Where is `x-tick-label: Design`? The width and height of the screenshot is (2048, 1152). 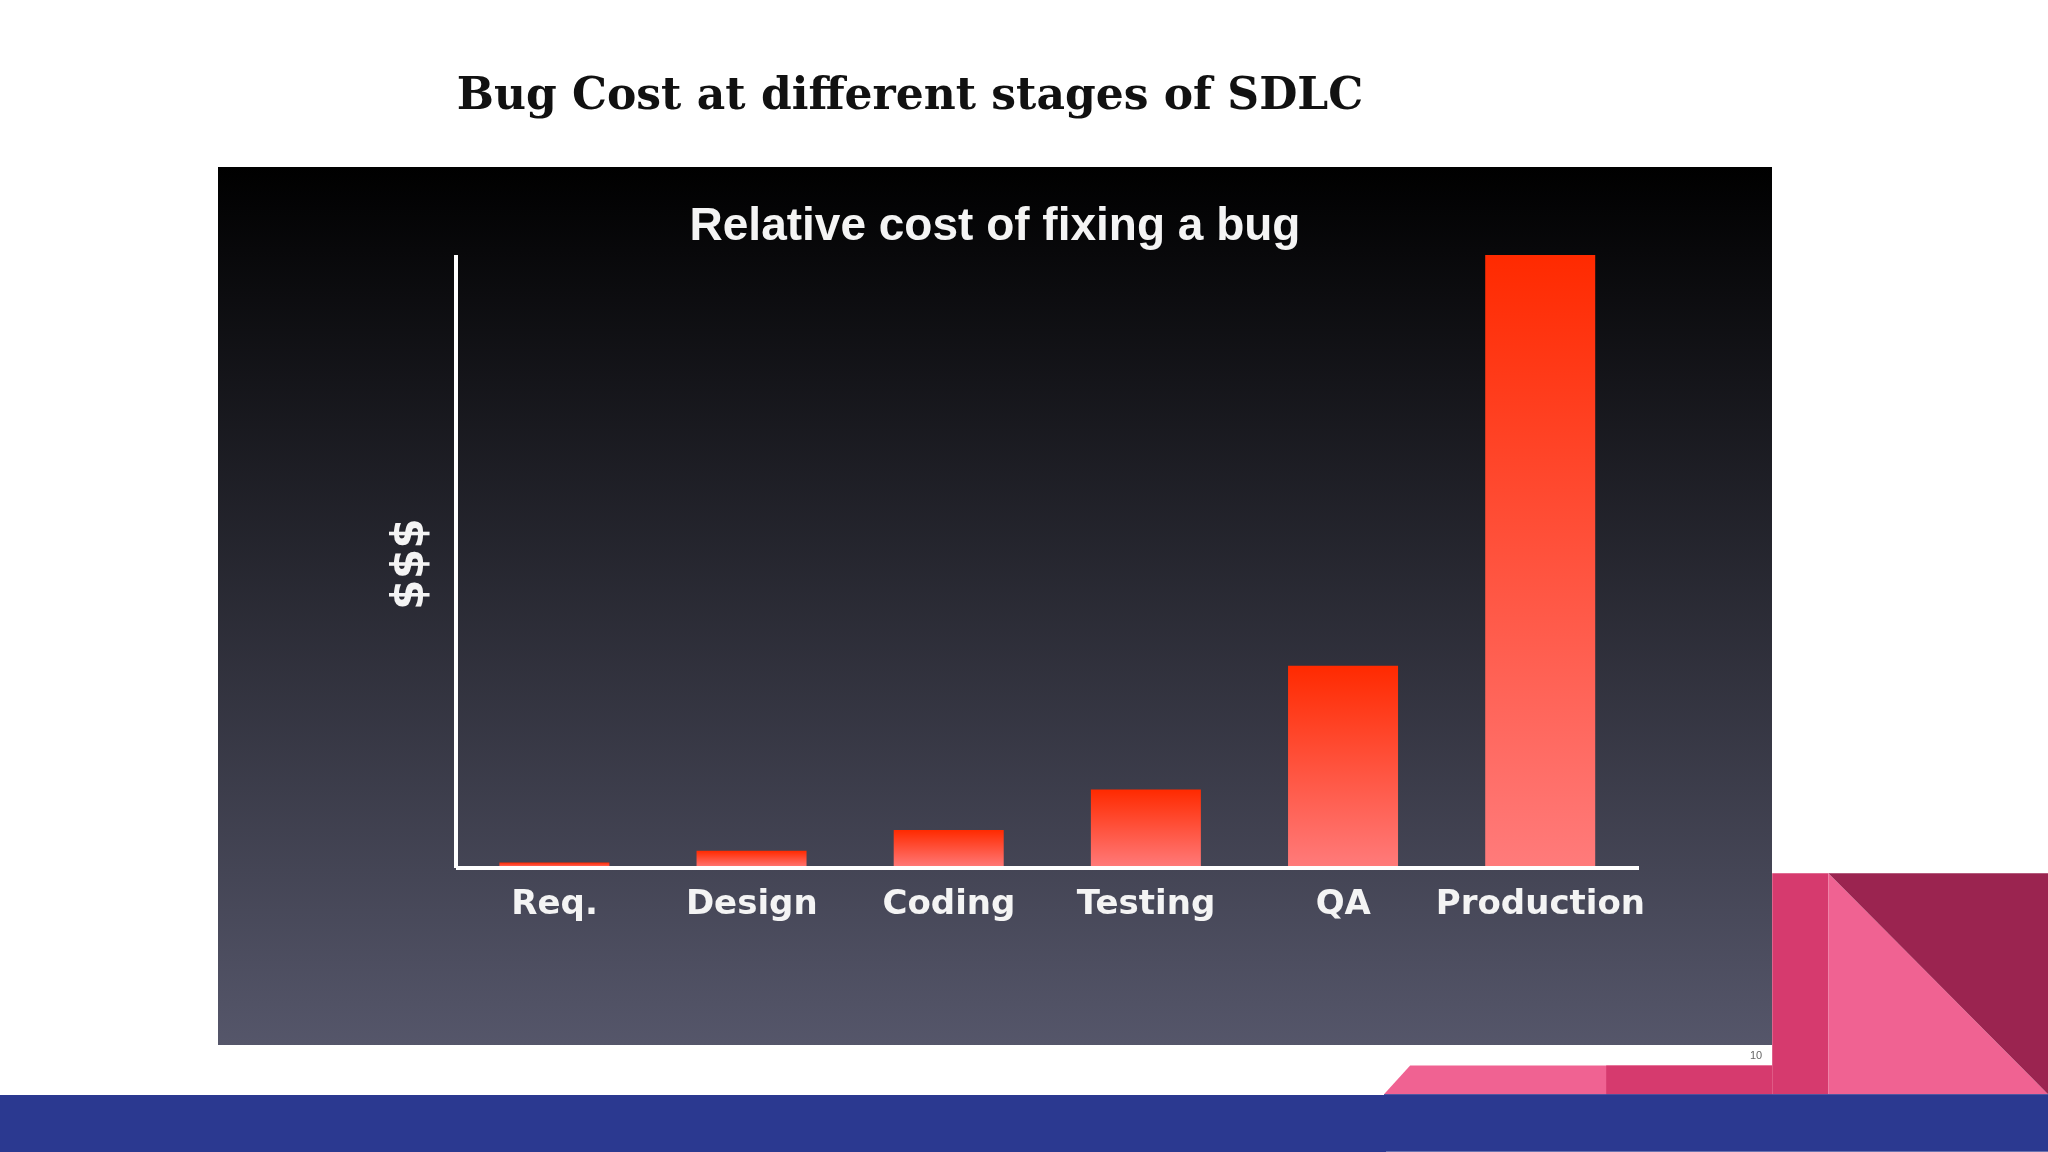
x-tick-label: Design is located at coordinates (751, 902).